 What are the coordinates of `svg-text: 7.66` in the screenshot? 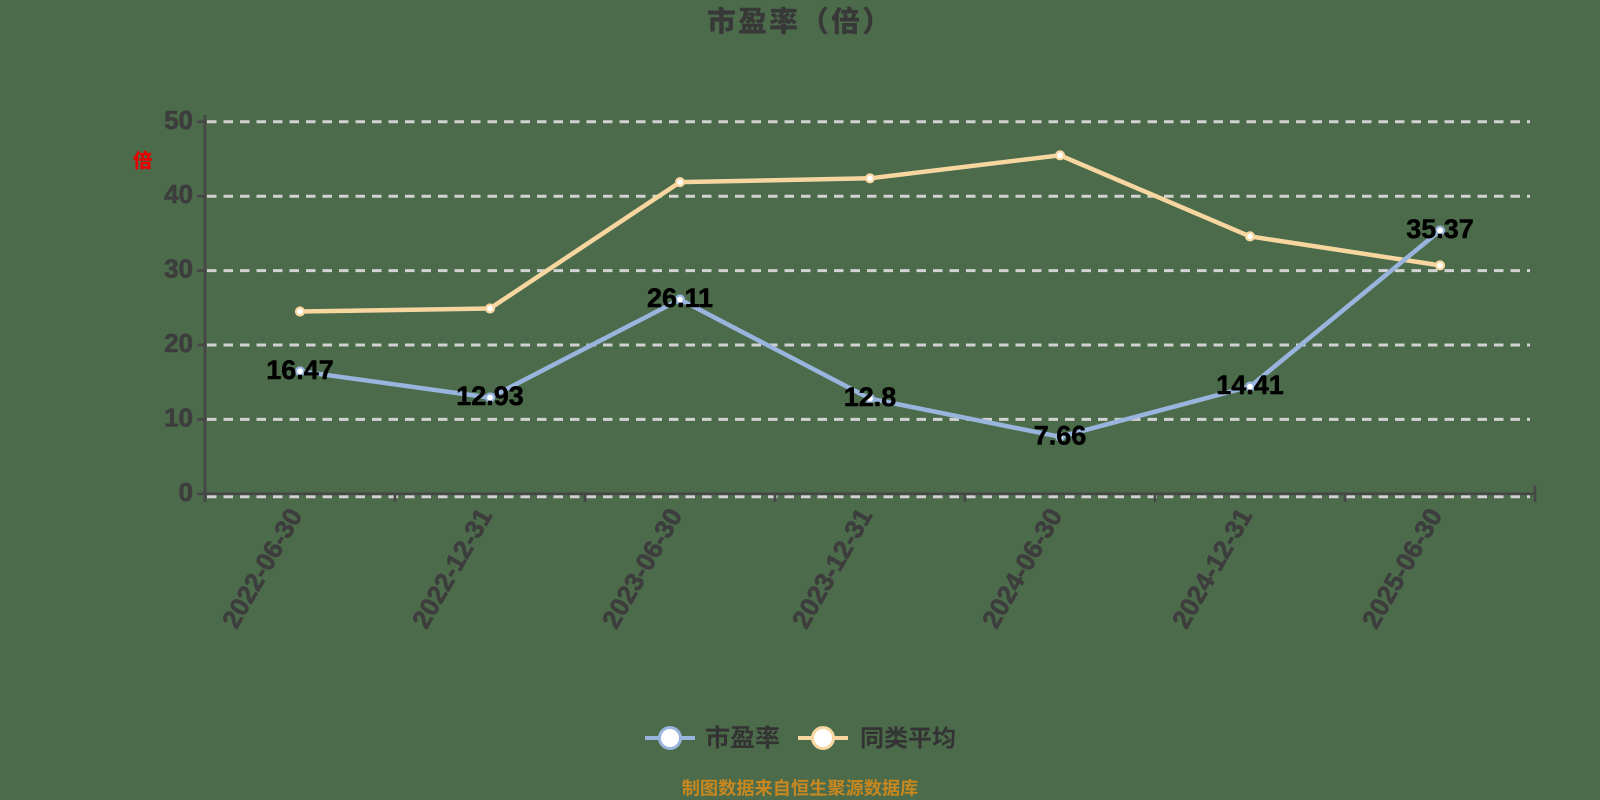 It's located at (1060, 435).